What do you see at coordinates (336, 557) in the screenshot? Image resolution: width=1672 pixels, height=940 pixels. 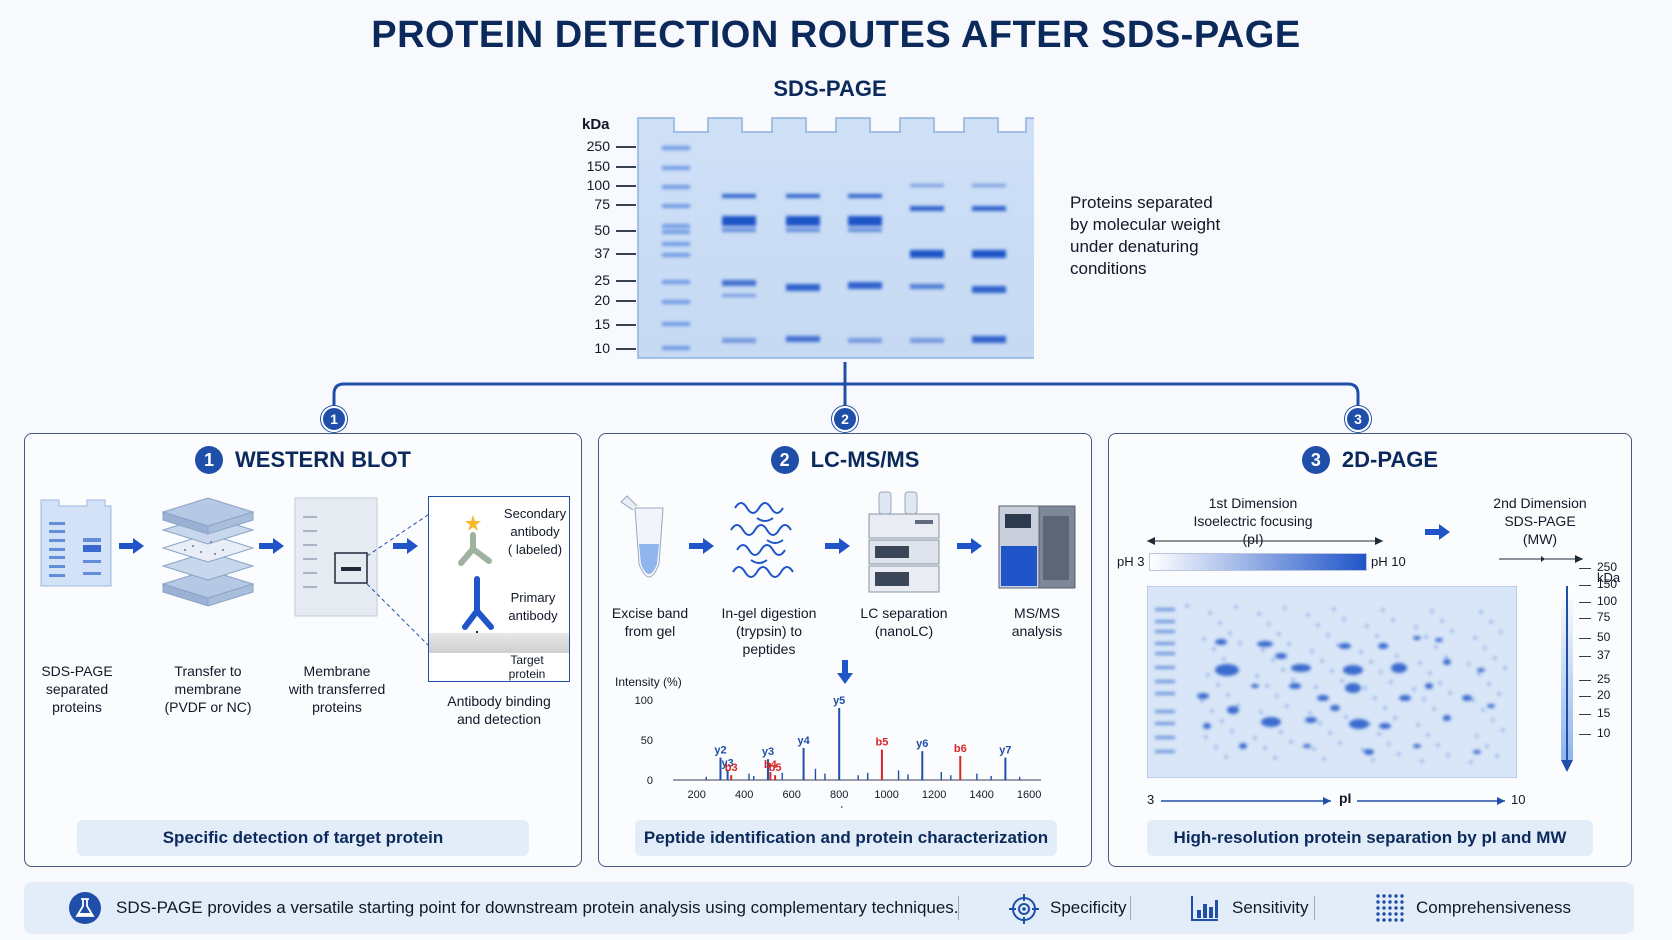 I see `membrane-icon` at bounding box center [336, 557].